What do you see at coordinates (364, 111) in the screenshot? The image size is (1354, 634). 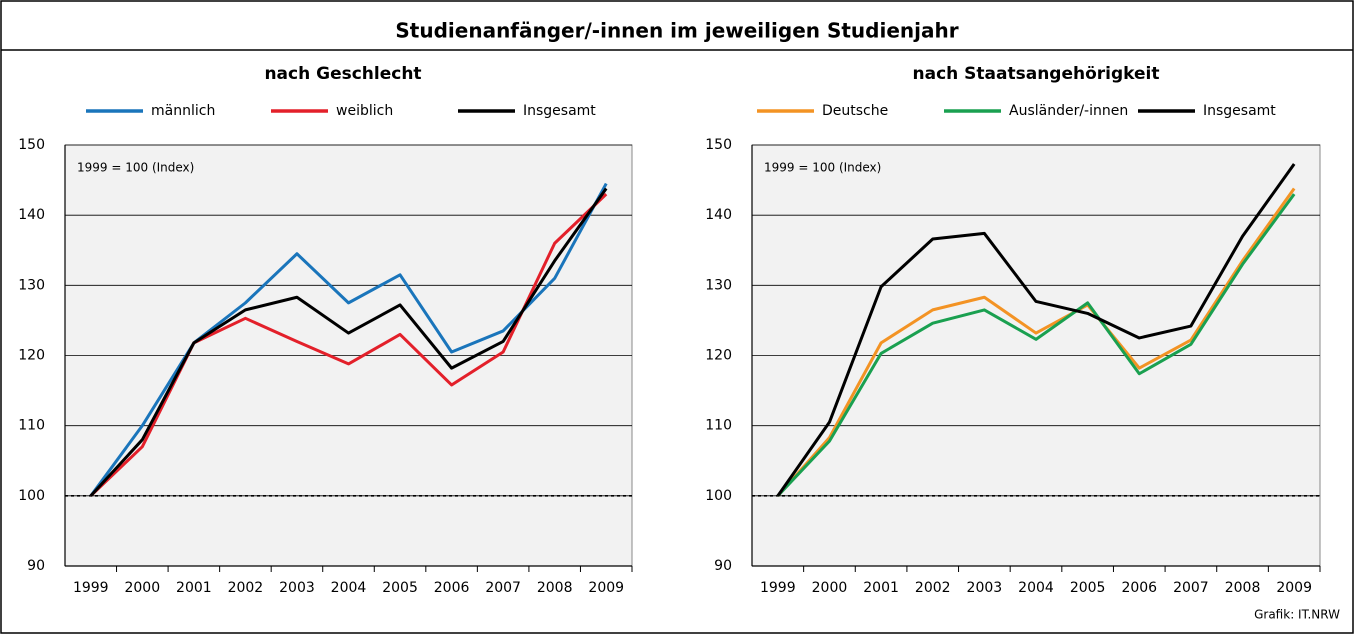 I see `legend-label: weiblich` at bounding box center [364, 111].